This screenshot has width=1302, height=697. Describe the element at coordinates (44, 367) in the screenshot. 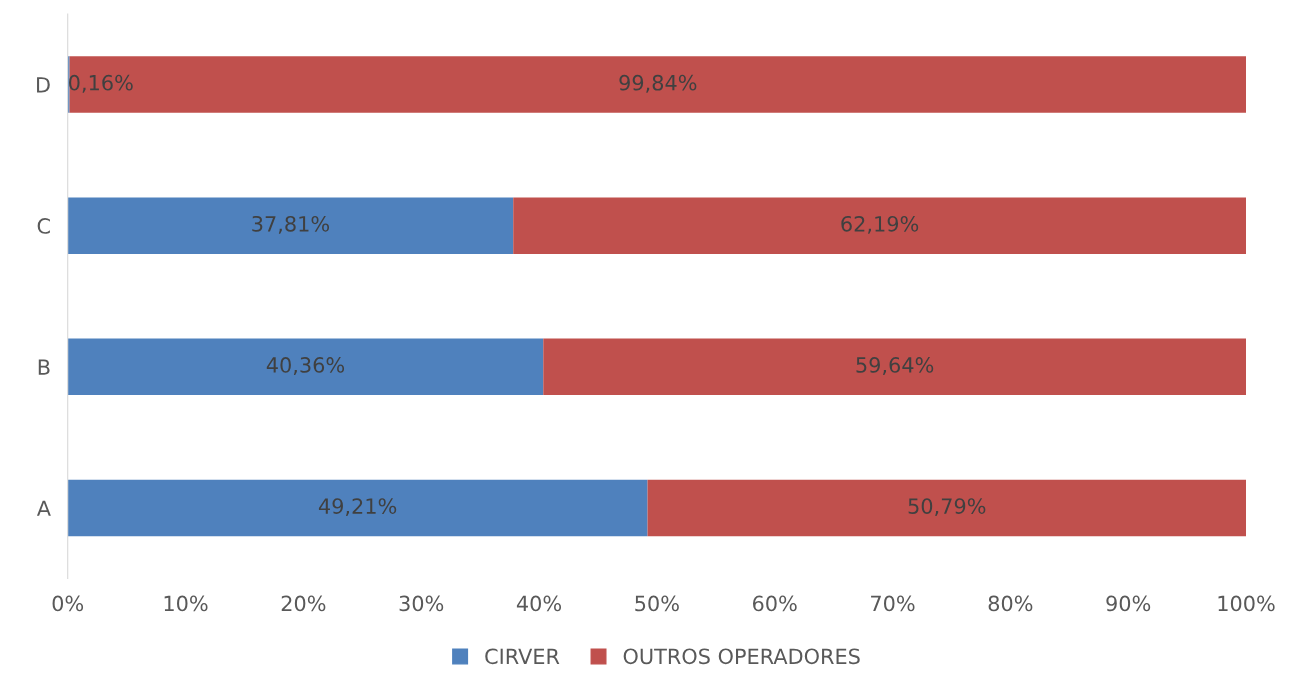

I see `y-tick-label: B` at that location.